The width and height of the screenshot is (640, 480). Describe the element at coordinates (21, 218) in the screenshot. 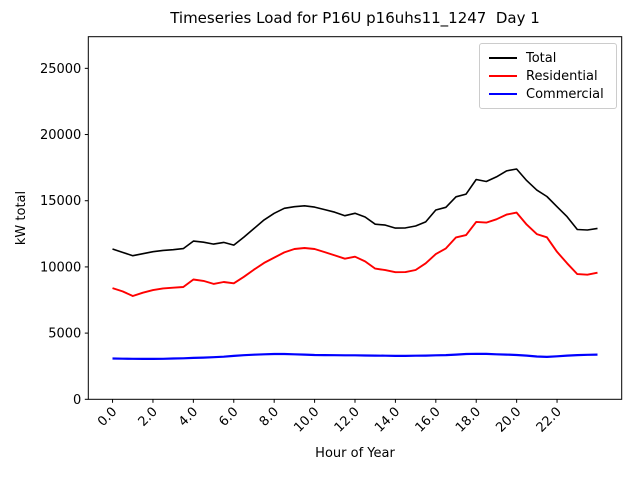

I see `y-axis-label: kW total` at that location.